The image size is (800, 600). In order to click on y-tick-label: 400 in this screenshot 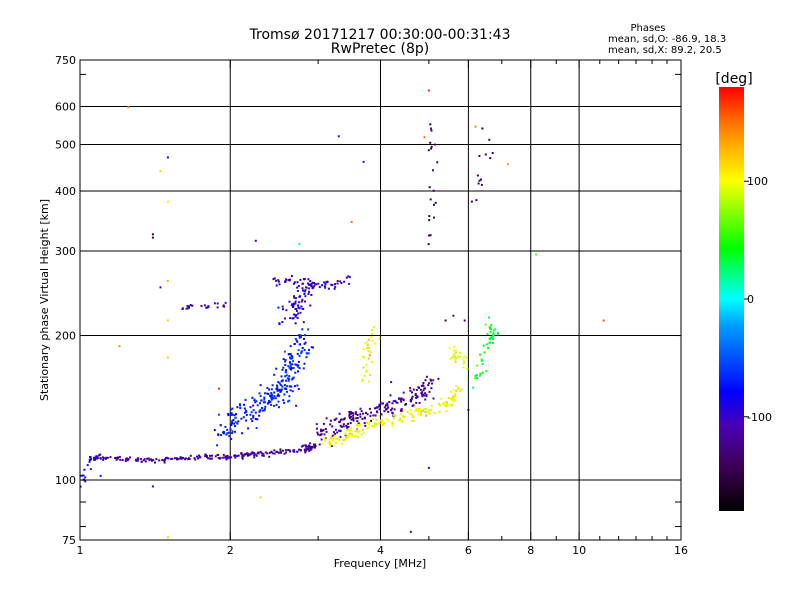, I will do `click(65, 191)`.